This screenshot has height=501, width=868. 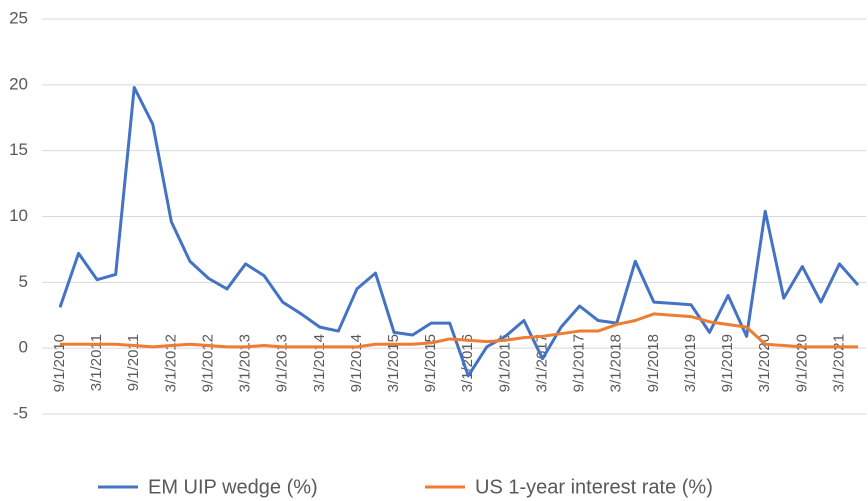 I want to click on x-tick-label: 9/1/2014, so click(x=356, y=363).